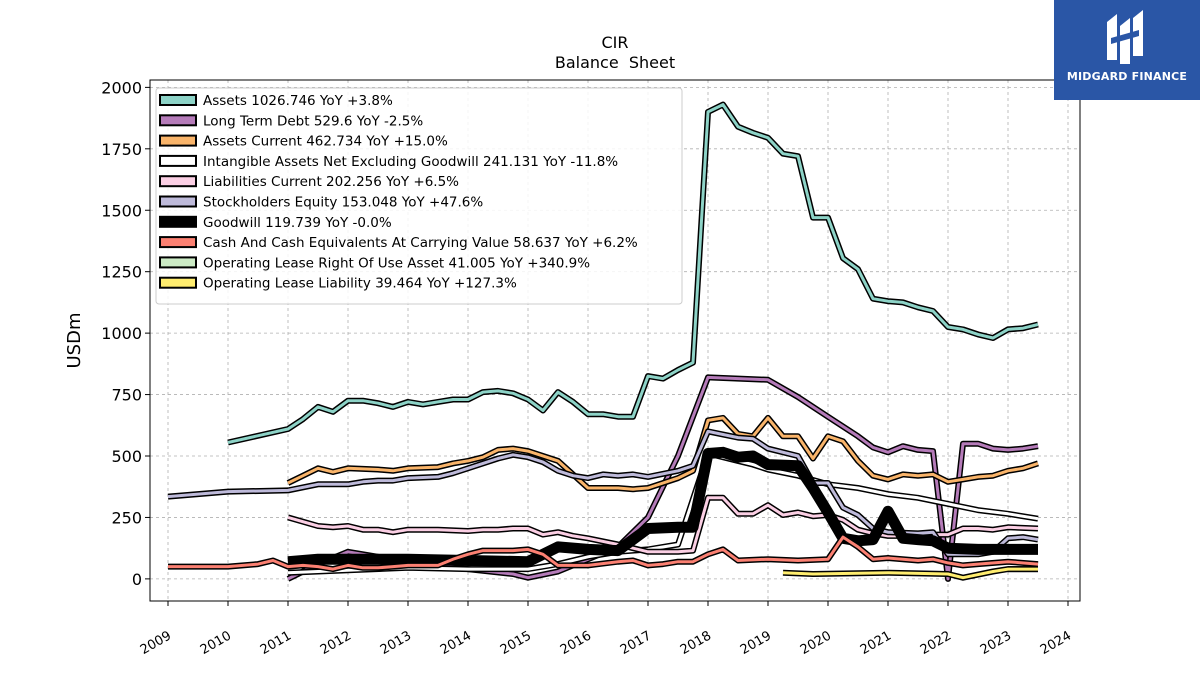  I want to click on x-tick-label: 2014, so click(456, 643).